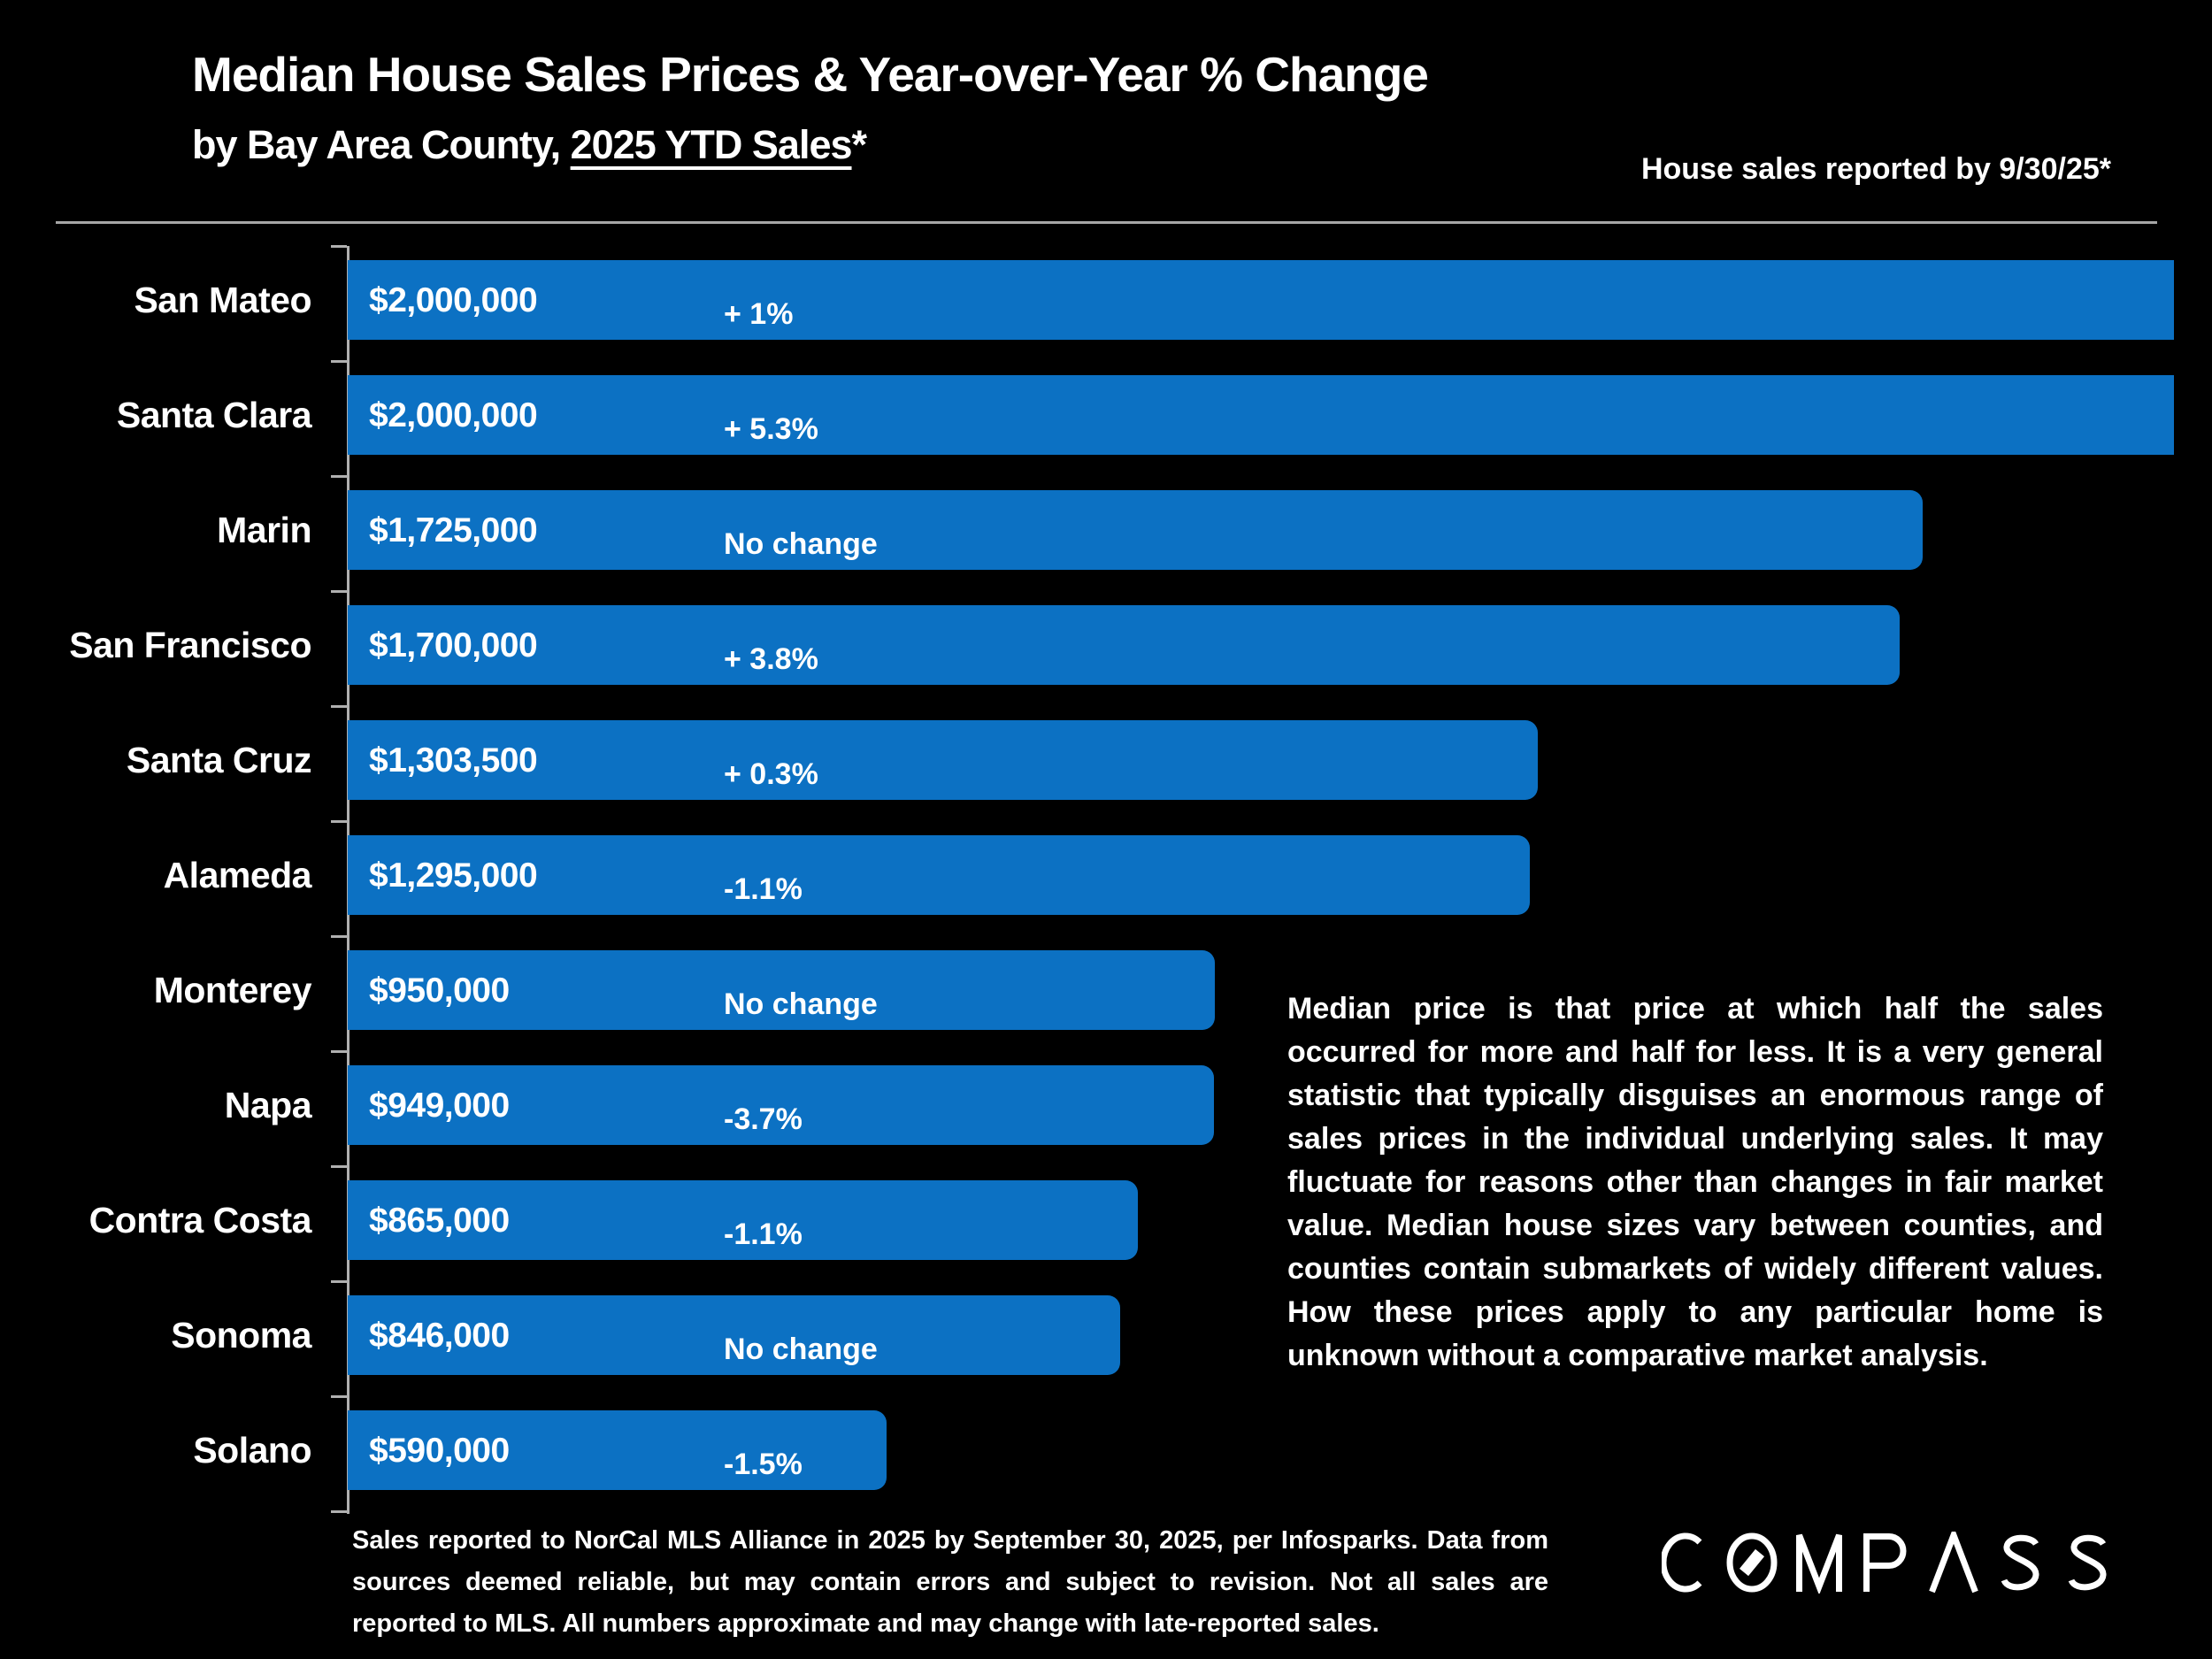 This screenshot has width=2212, height=1659. I want to click on price-label: $1,725,000, so click(454, 530).